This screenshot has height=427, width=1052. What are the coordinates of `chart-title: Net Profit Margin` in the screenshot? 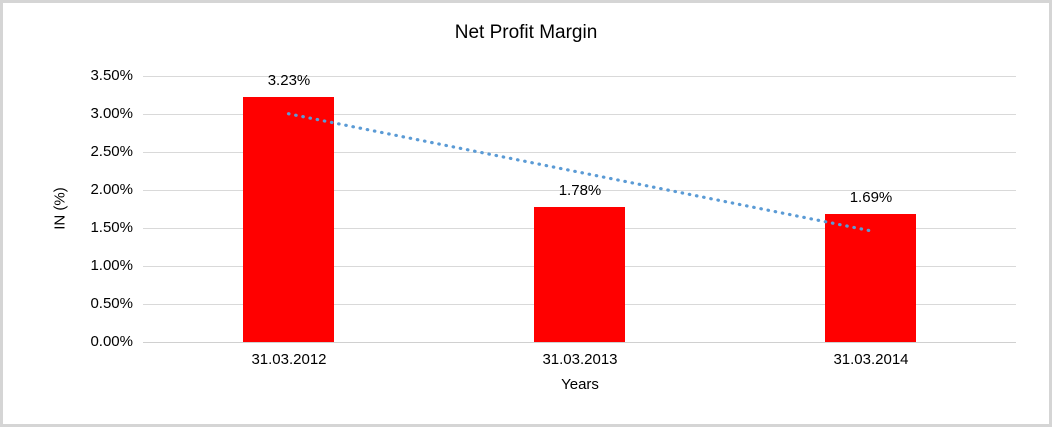 It's located at (526, 32).